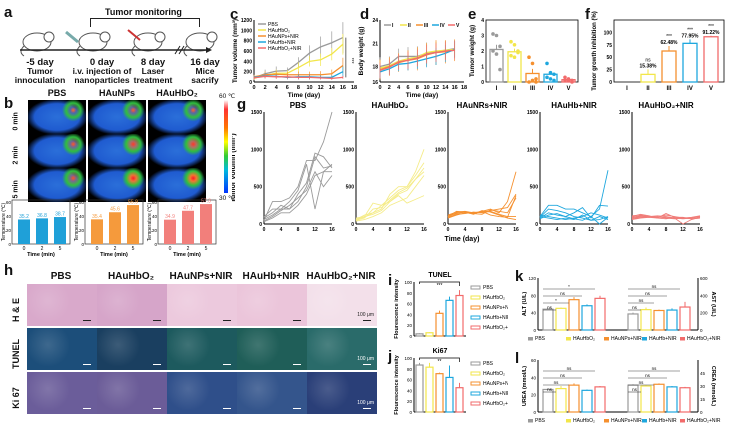 The height and width of the screenshot is (434, 733). Describe the element at coordinates (206, 202) in the screenshot. I see `data-label: 57.3` at that location.